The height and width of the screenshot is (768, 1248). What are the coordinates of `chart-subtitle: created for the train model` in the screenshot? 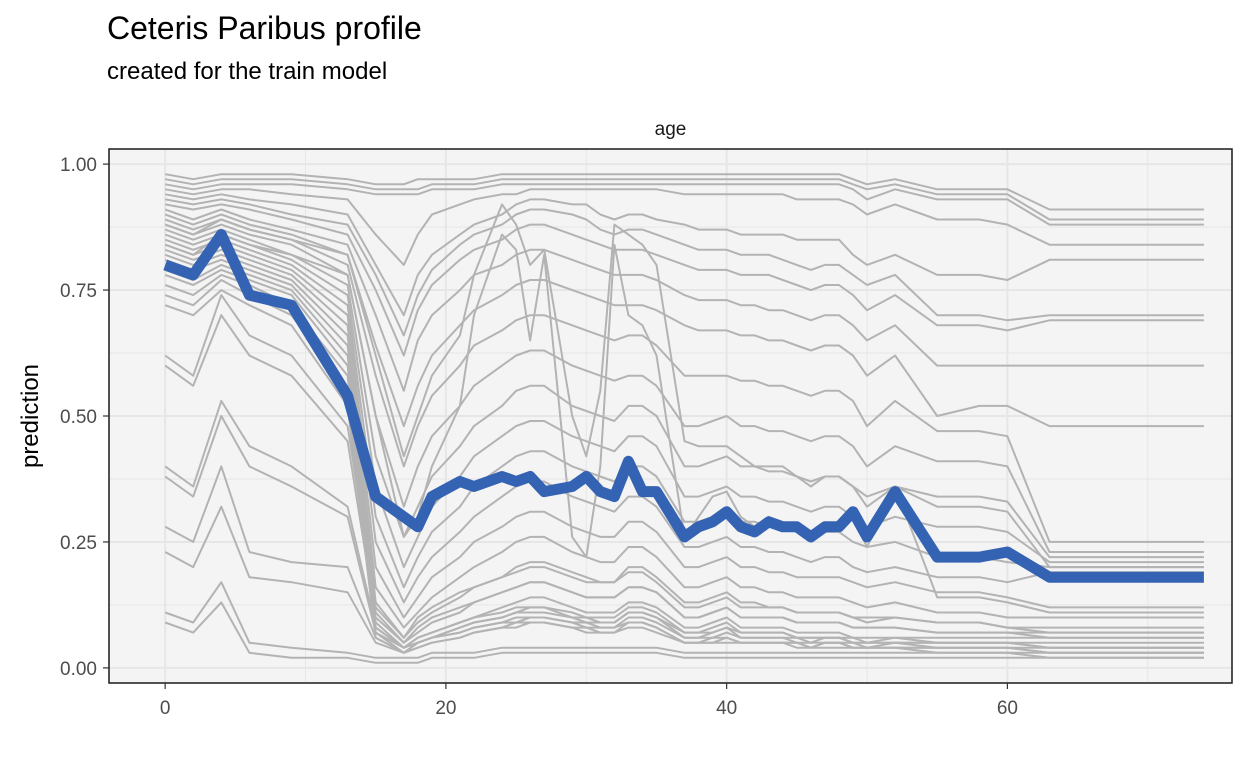 It's located at (247, 71).